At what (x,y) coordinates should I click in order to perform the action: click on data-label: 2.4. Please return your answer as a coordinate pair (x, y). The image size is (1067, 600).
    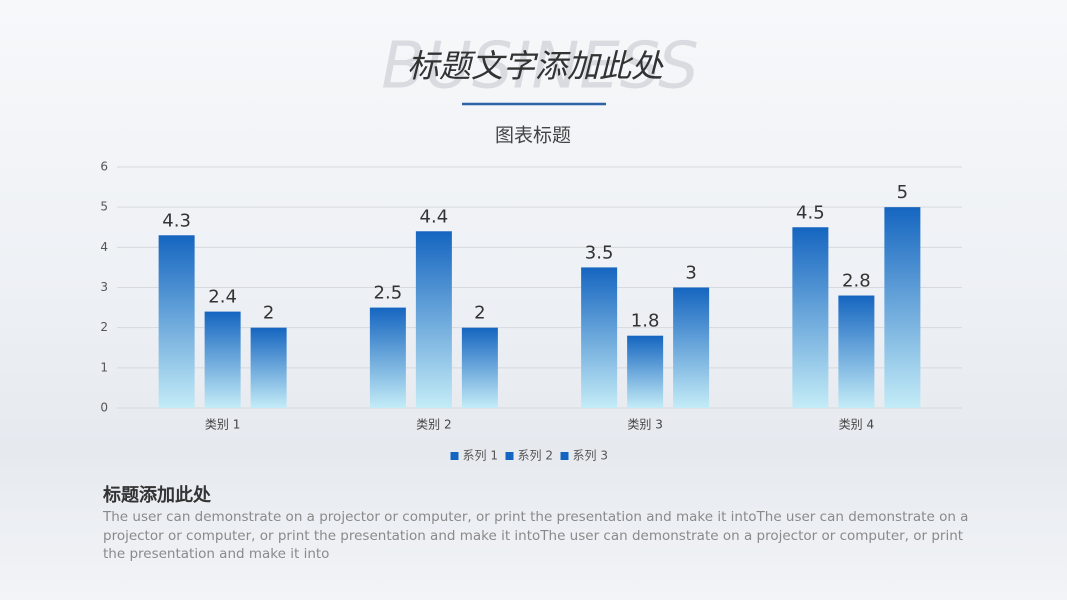
    Looking at the image, I should click on (222, 297).